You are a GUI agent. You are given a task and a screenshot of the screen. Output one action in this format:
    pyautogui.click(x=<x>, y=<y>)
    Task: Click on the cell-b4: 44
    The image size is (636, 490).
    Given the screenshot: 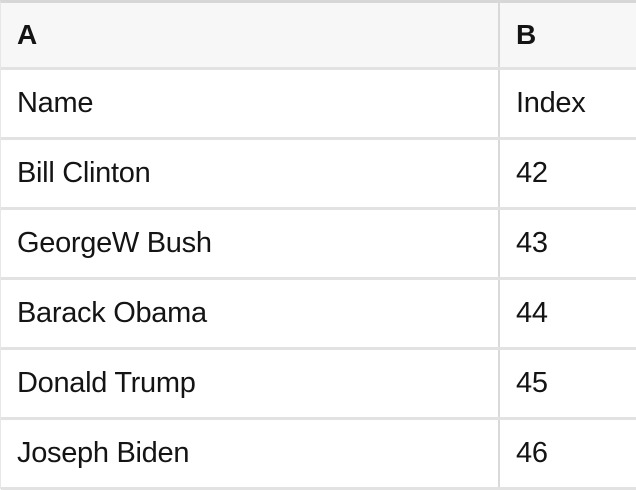 What is the action you would take?
    pyautogui.click(x=567, y=313)
    